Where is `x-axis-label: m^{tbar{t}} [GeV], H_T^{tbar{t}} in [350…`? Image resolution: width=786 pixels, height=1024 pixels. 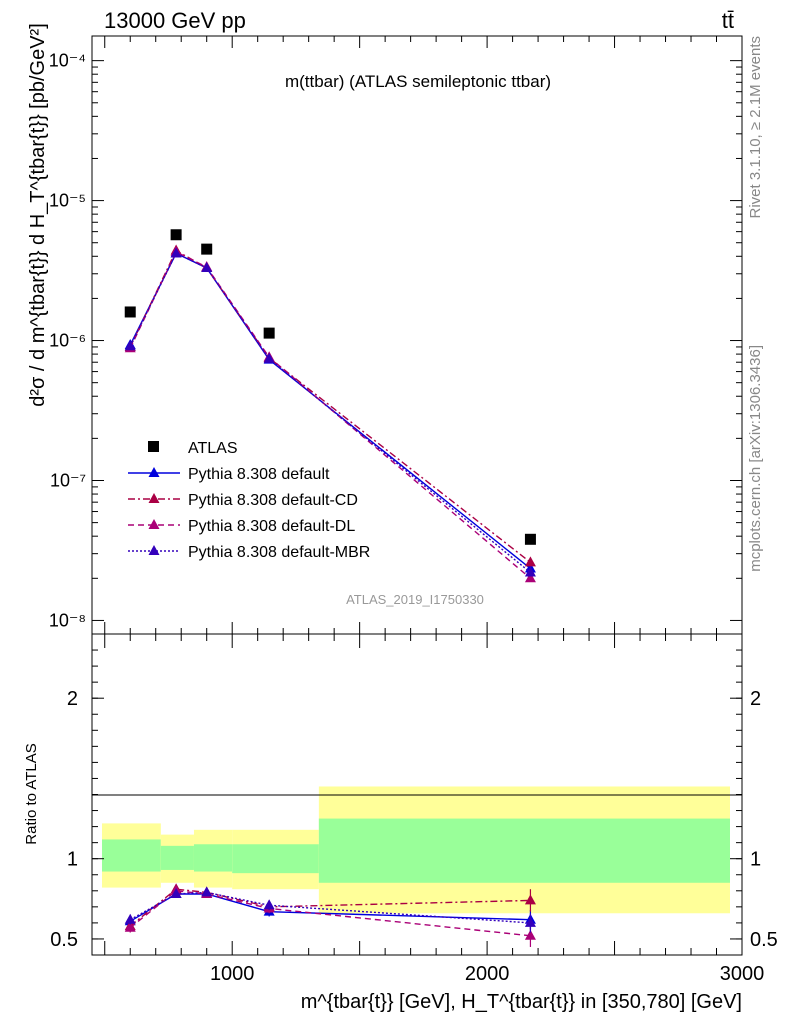
x-axis-label: m^{tbar{t}} [GeV], H_T^{tbar{t}} in [350… is located at coordinates (521, 1002).